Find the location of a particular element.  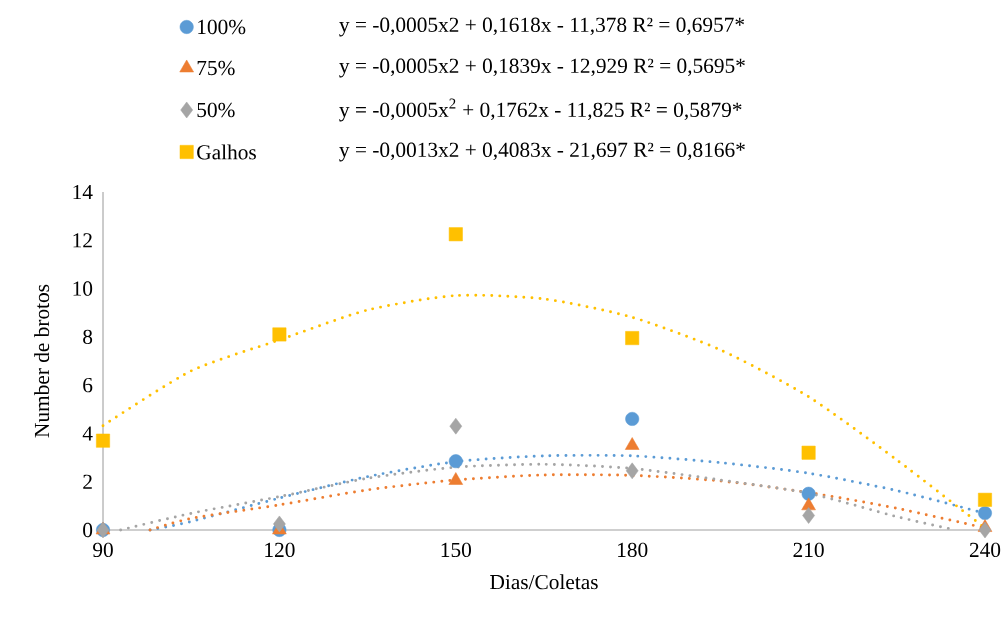

x-tick-label: 240 is located at coordinates (985, 550).